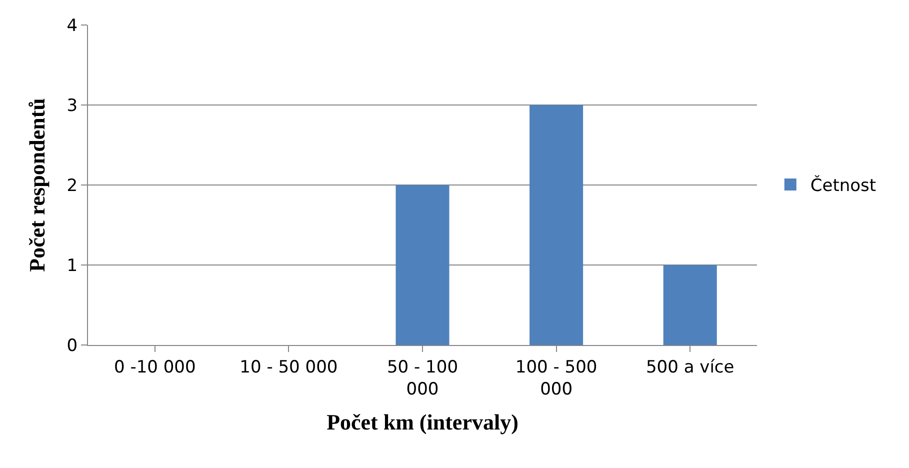  What do you see at coordinates (690, 367) in the screenshot?
I see `x-tick-label: 500 a více` at bounding box center [690, 367].